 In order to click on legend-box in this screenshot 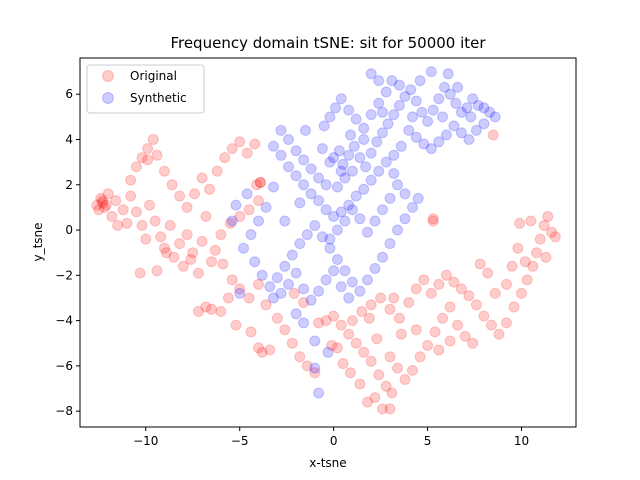, I will do `click(145, 89)`.